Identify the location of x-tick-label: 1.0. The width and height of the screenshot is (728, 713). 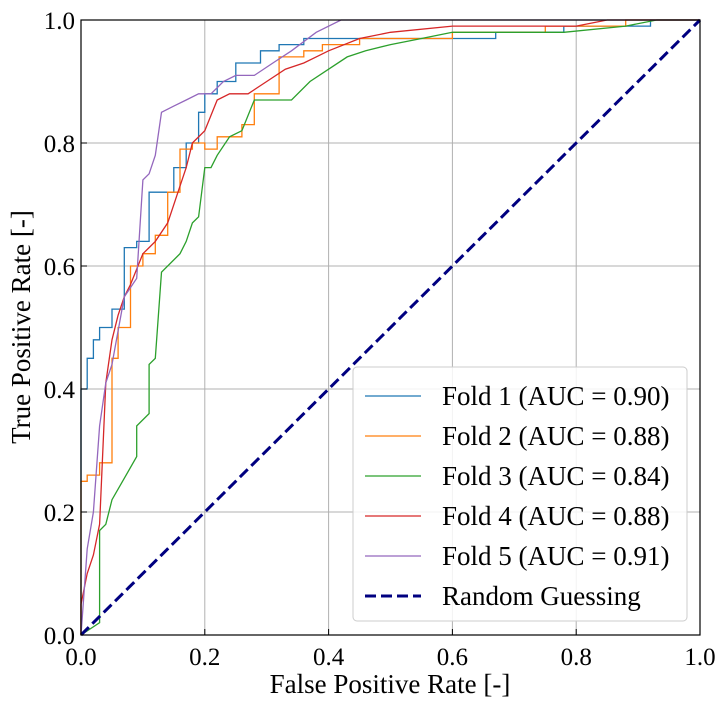
(699, 657).